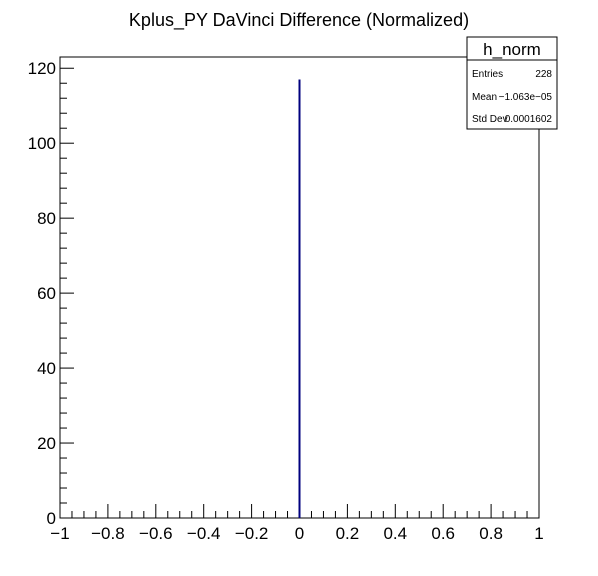  What do you see at coordinates (42, 143) in the screenshot?
I see `y-tick-label: 100` at bounding box center [42, 143].